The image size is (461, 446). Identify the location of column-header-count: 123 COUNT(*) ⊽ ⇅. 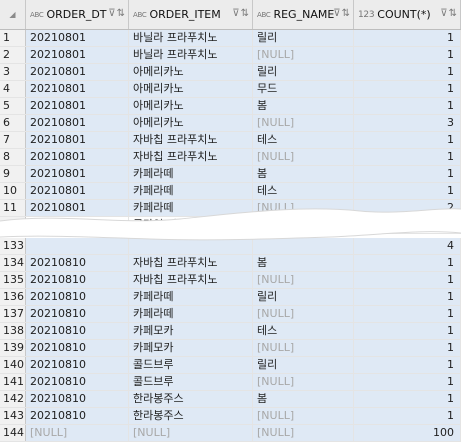
(407, 14).